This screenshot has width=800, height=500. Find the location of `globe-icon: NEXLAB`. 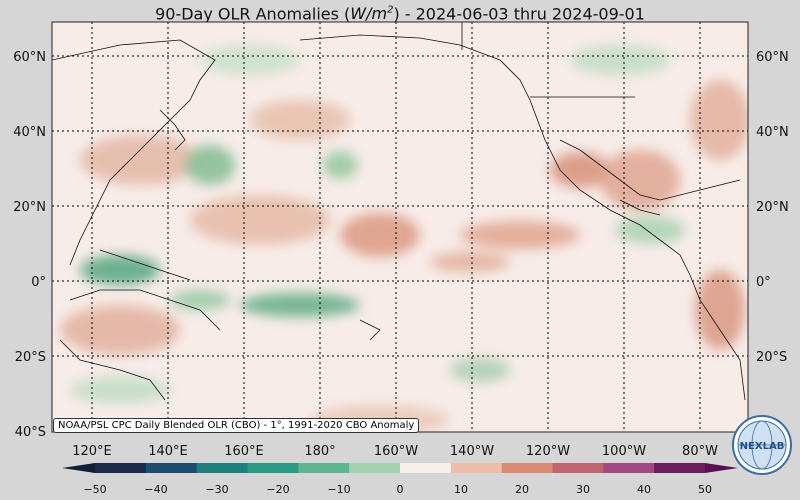

globe-icon: NEXLAB is located at coordinates (762, 445).